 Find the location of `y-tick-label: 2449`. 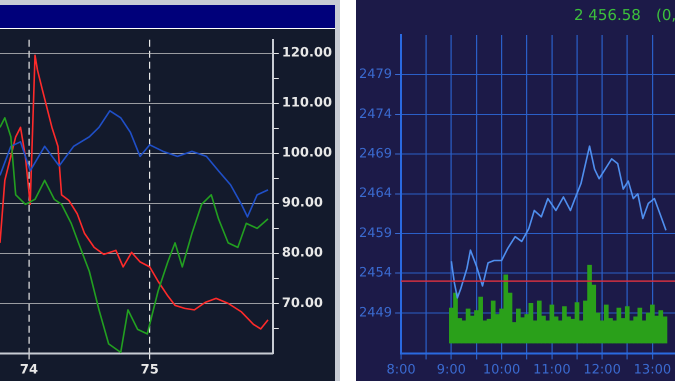

y-tick-label: 2449 is located at coordinates (375, 312).